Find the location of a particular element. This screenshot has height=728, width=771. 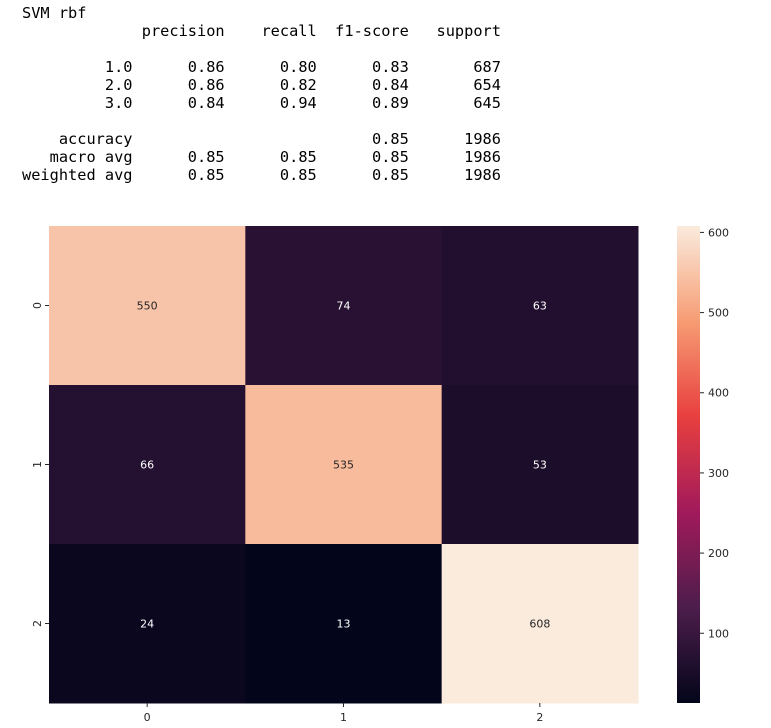

report-row: 1.0 0.86 0.80 0.83 687 is located at coordinates (261, 67).